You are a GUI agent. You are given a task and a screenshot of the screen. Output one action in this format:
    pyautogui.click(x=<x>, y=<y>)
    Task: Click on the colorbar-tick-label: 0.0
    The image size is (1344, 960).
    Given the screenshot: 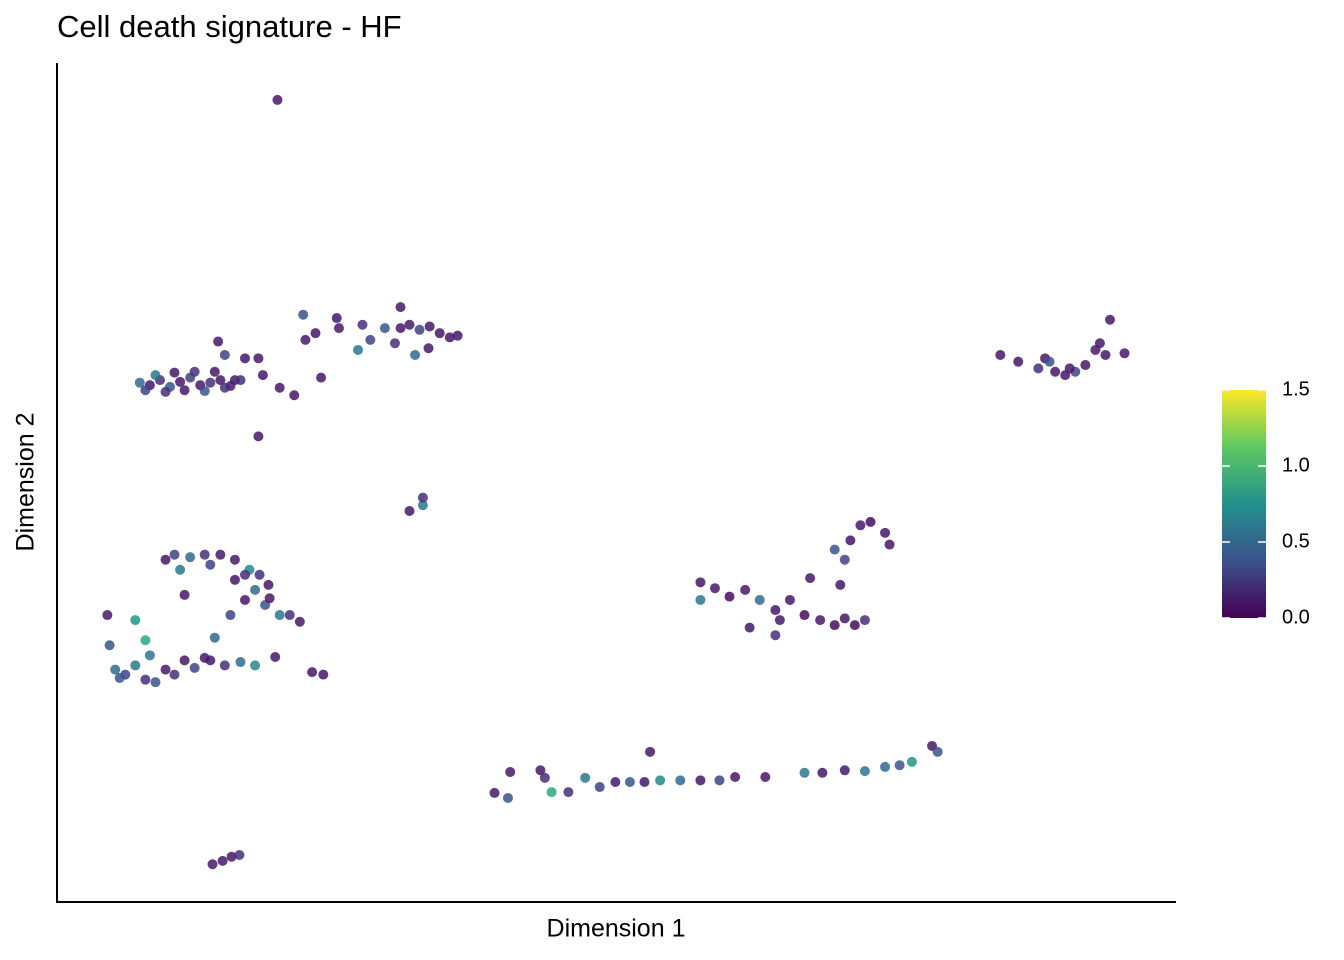 What is the action you would take?
    pyautogui.click(x=1296, y=617)
    